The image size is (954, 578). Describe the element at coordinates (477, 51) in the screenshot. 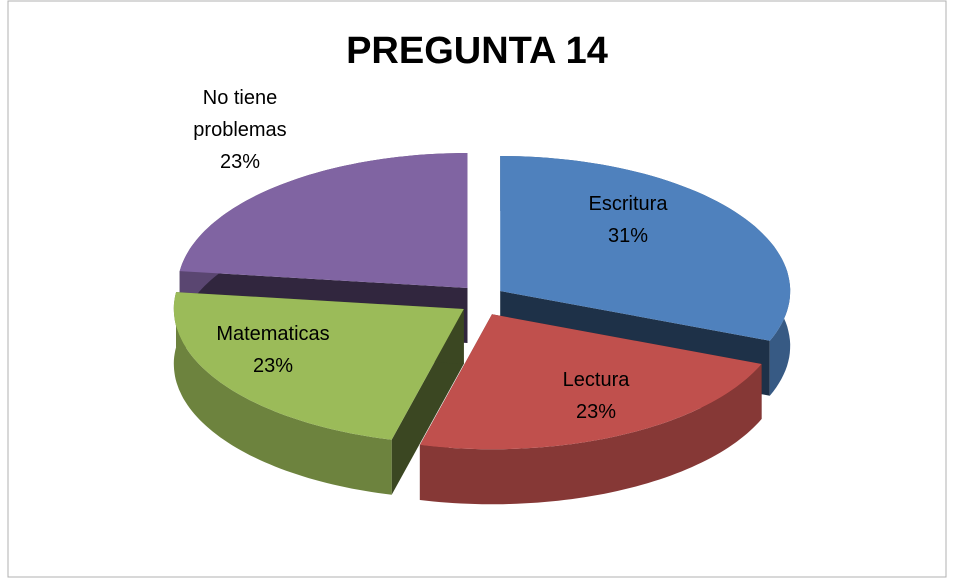

I see `chart-title: PREGUNTA 14` at that location.